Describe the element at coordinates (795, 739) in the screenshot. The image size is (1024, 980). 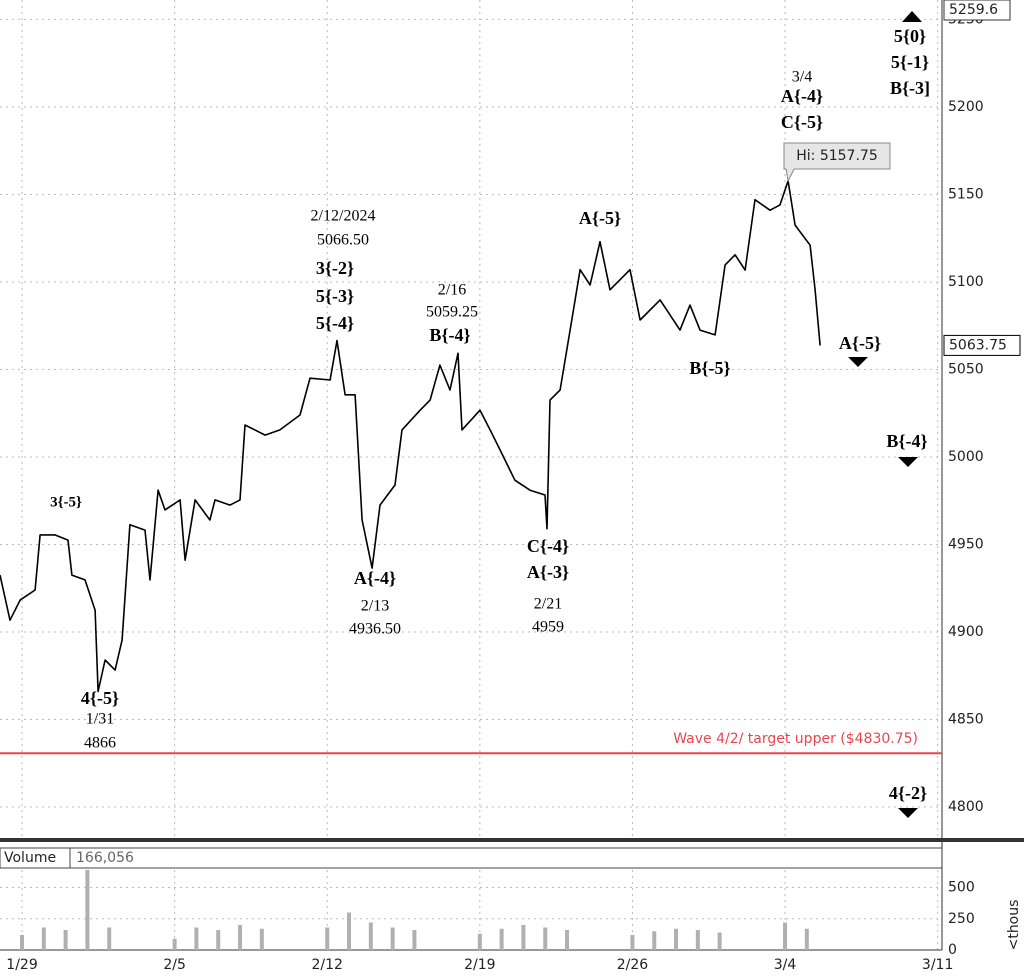
I see `target-label: Wave 4/2/ target upper ($4830.75)` at that location.